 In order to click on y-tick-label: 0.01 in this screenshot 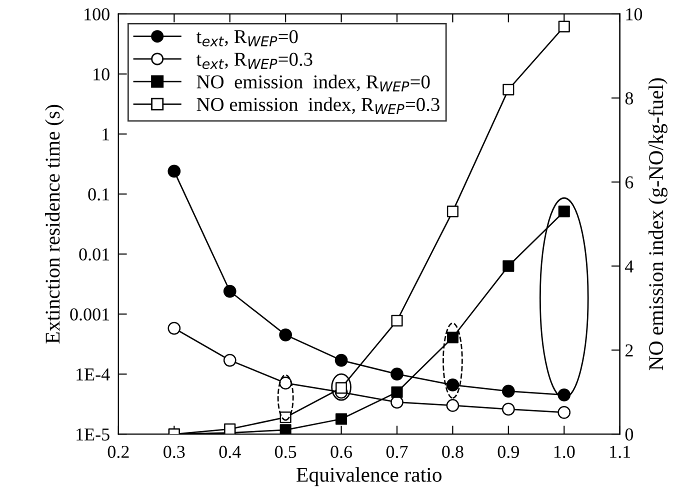, I will do `click(94, 254)`.